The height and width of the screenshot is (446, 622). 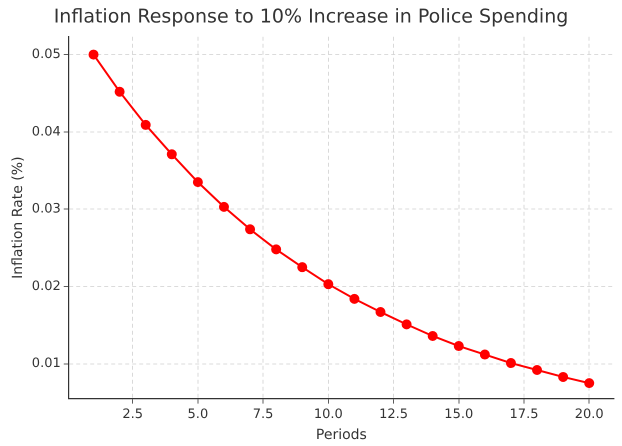 What do you see at coordinates (46, 209) in the screenshot?
I see `y-tick-label: 0.03` at bounding box center [46, 209].